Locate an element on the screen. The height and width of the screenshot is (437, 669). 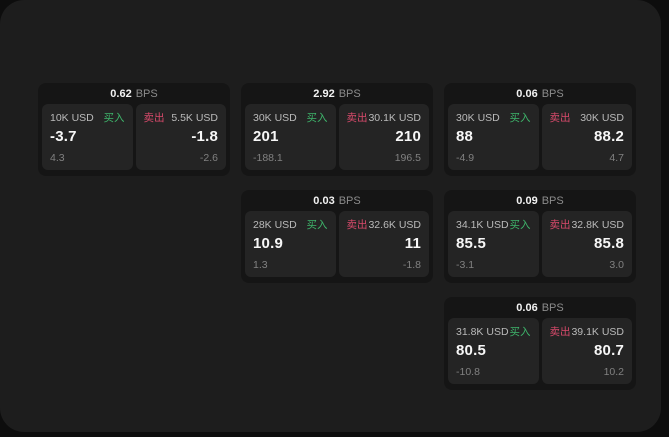
sell-panel: 卖出 32.6K USD 11 -1.8 is located at coordinates (383, 244).